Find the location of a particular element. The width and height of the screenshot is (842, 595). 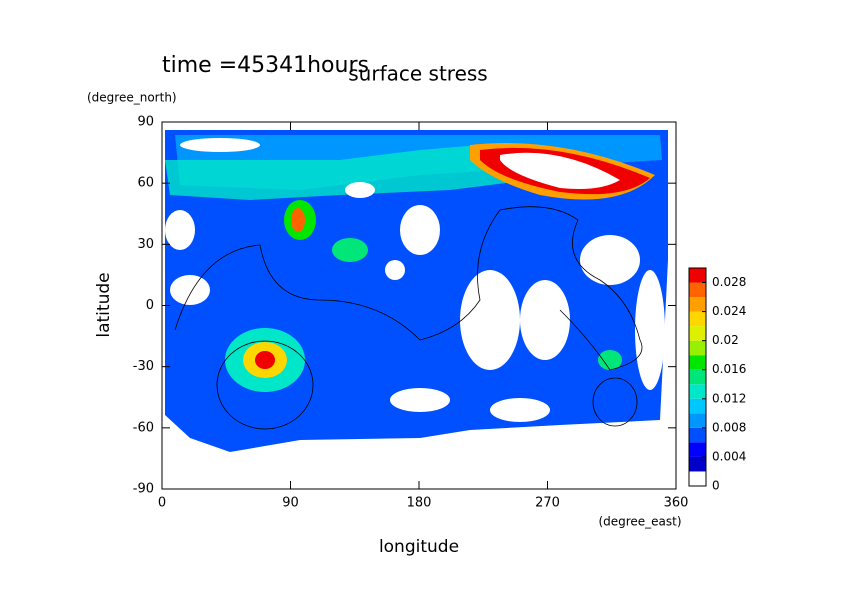

colorbar-tick-label: 0.02 is located at coordinates (725, 340).